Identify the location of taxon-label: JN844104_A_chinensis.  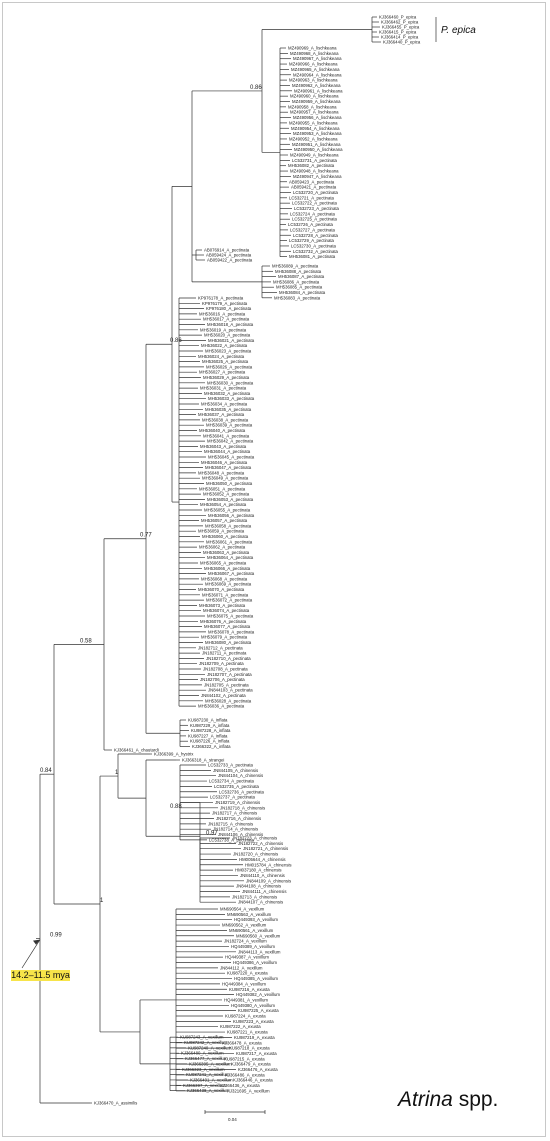
(240, 775).